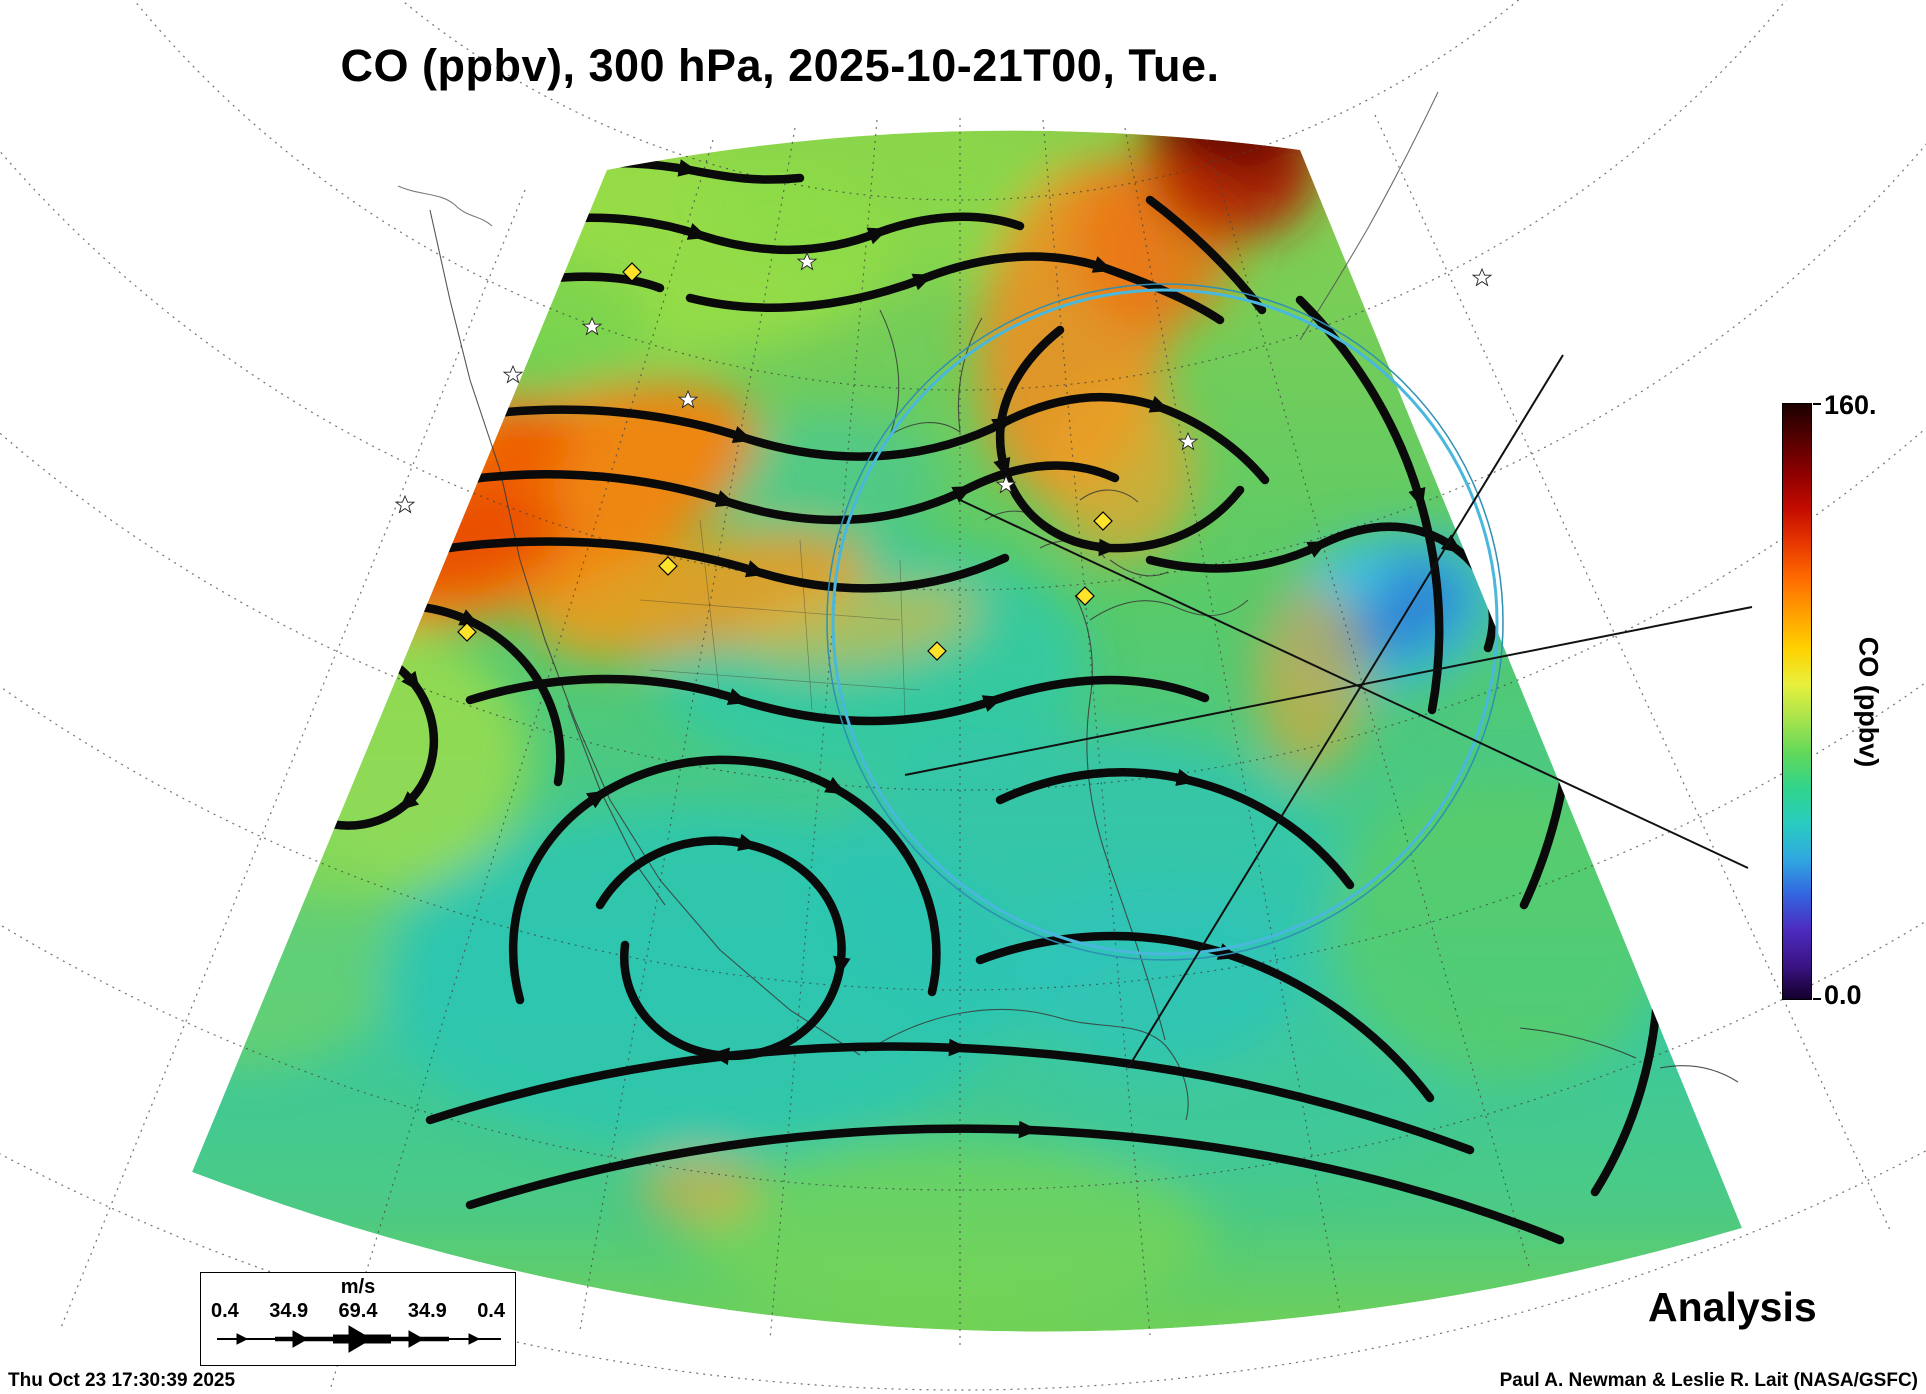 This screenshot has width=1926, height=1394. What do you see at coordinates (1797, 701) in the screenshot?
I see `colorbar-gradient` at bounding box center [1797, 701].